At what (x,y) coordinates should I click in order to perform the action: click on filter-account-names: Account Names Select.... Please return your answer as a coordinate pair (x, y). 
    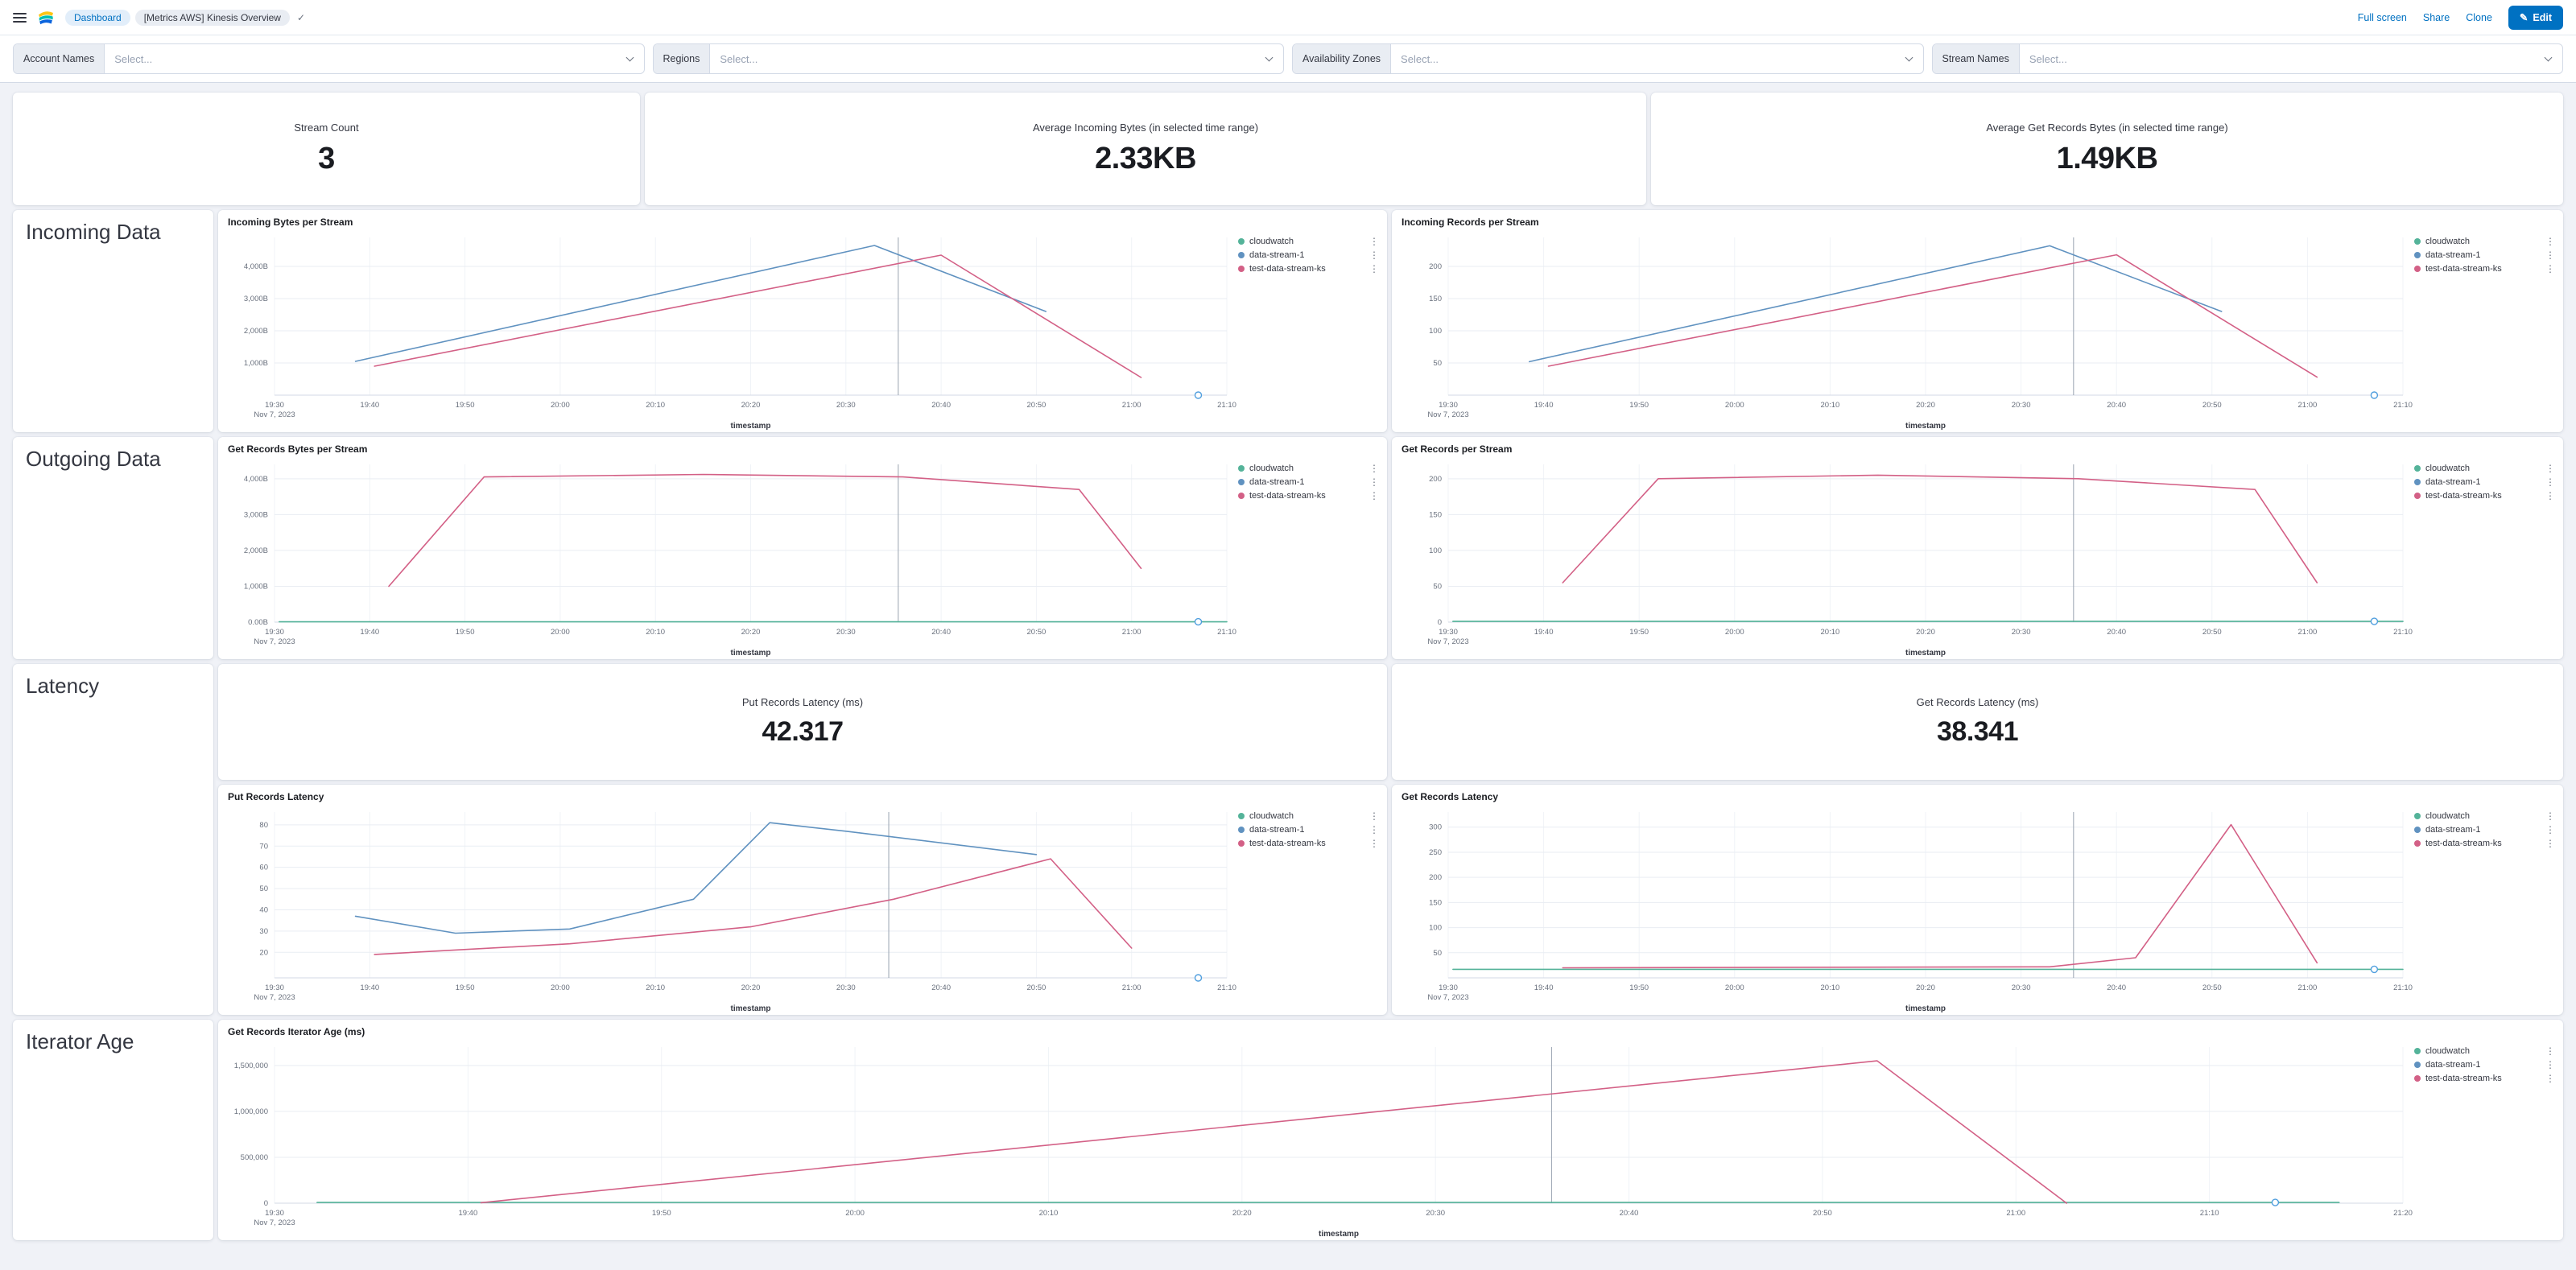
    Looking at the image, I should click on (329, 58).